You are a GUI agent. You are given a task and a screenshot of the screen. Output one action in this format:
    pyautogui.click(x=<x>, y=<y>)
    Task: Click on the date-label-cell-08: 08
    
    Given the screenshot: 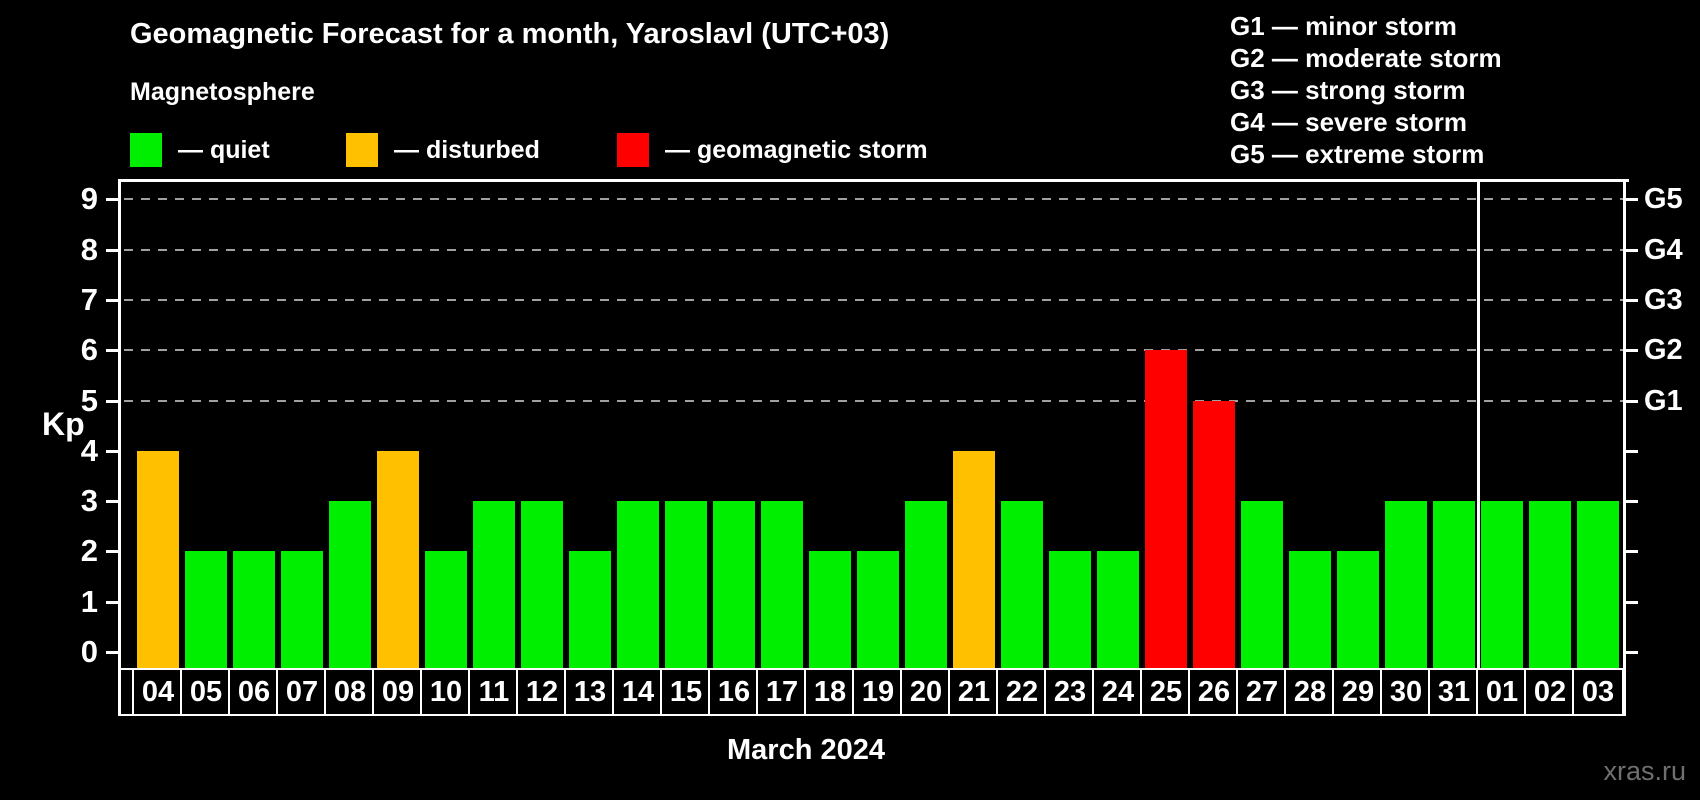 What is the action you would take?
    pyautogui.click(x=350, y=692)
    